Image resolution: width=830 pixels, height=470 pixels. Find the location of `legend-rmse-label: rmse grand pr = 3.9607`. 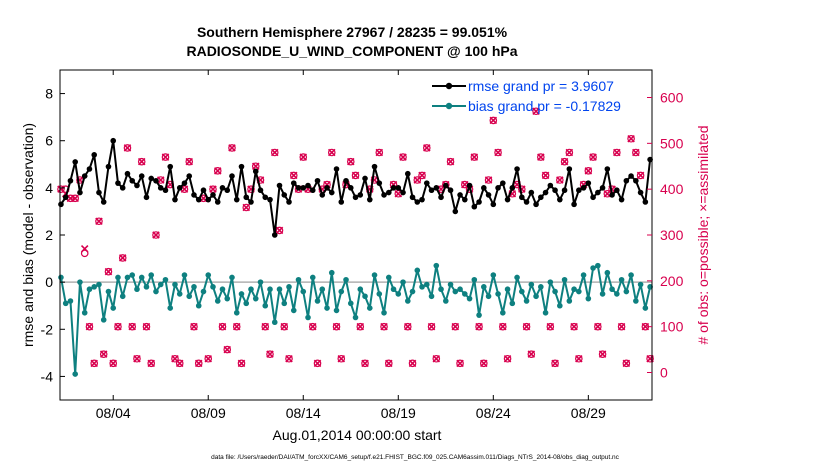

legend-rmse-label: rmse grand pr = 3.9607 is located at coordinates (541, 86).